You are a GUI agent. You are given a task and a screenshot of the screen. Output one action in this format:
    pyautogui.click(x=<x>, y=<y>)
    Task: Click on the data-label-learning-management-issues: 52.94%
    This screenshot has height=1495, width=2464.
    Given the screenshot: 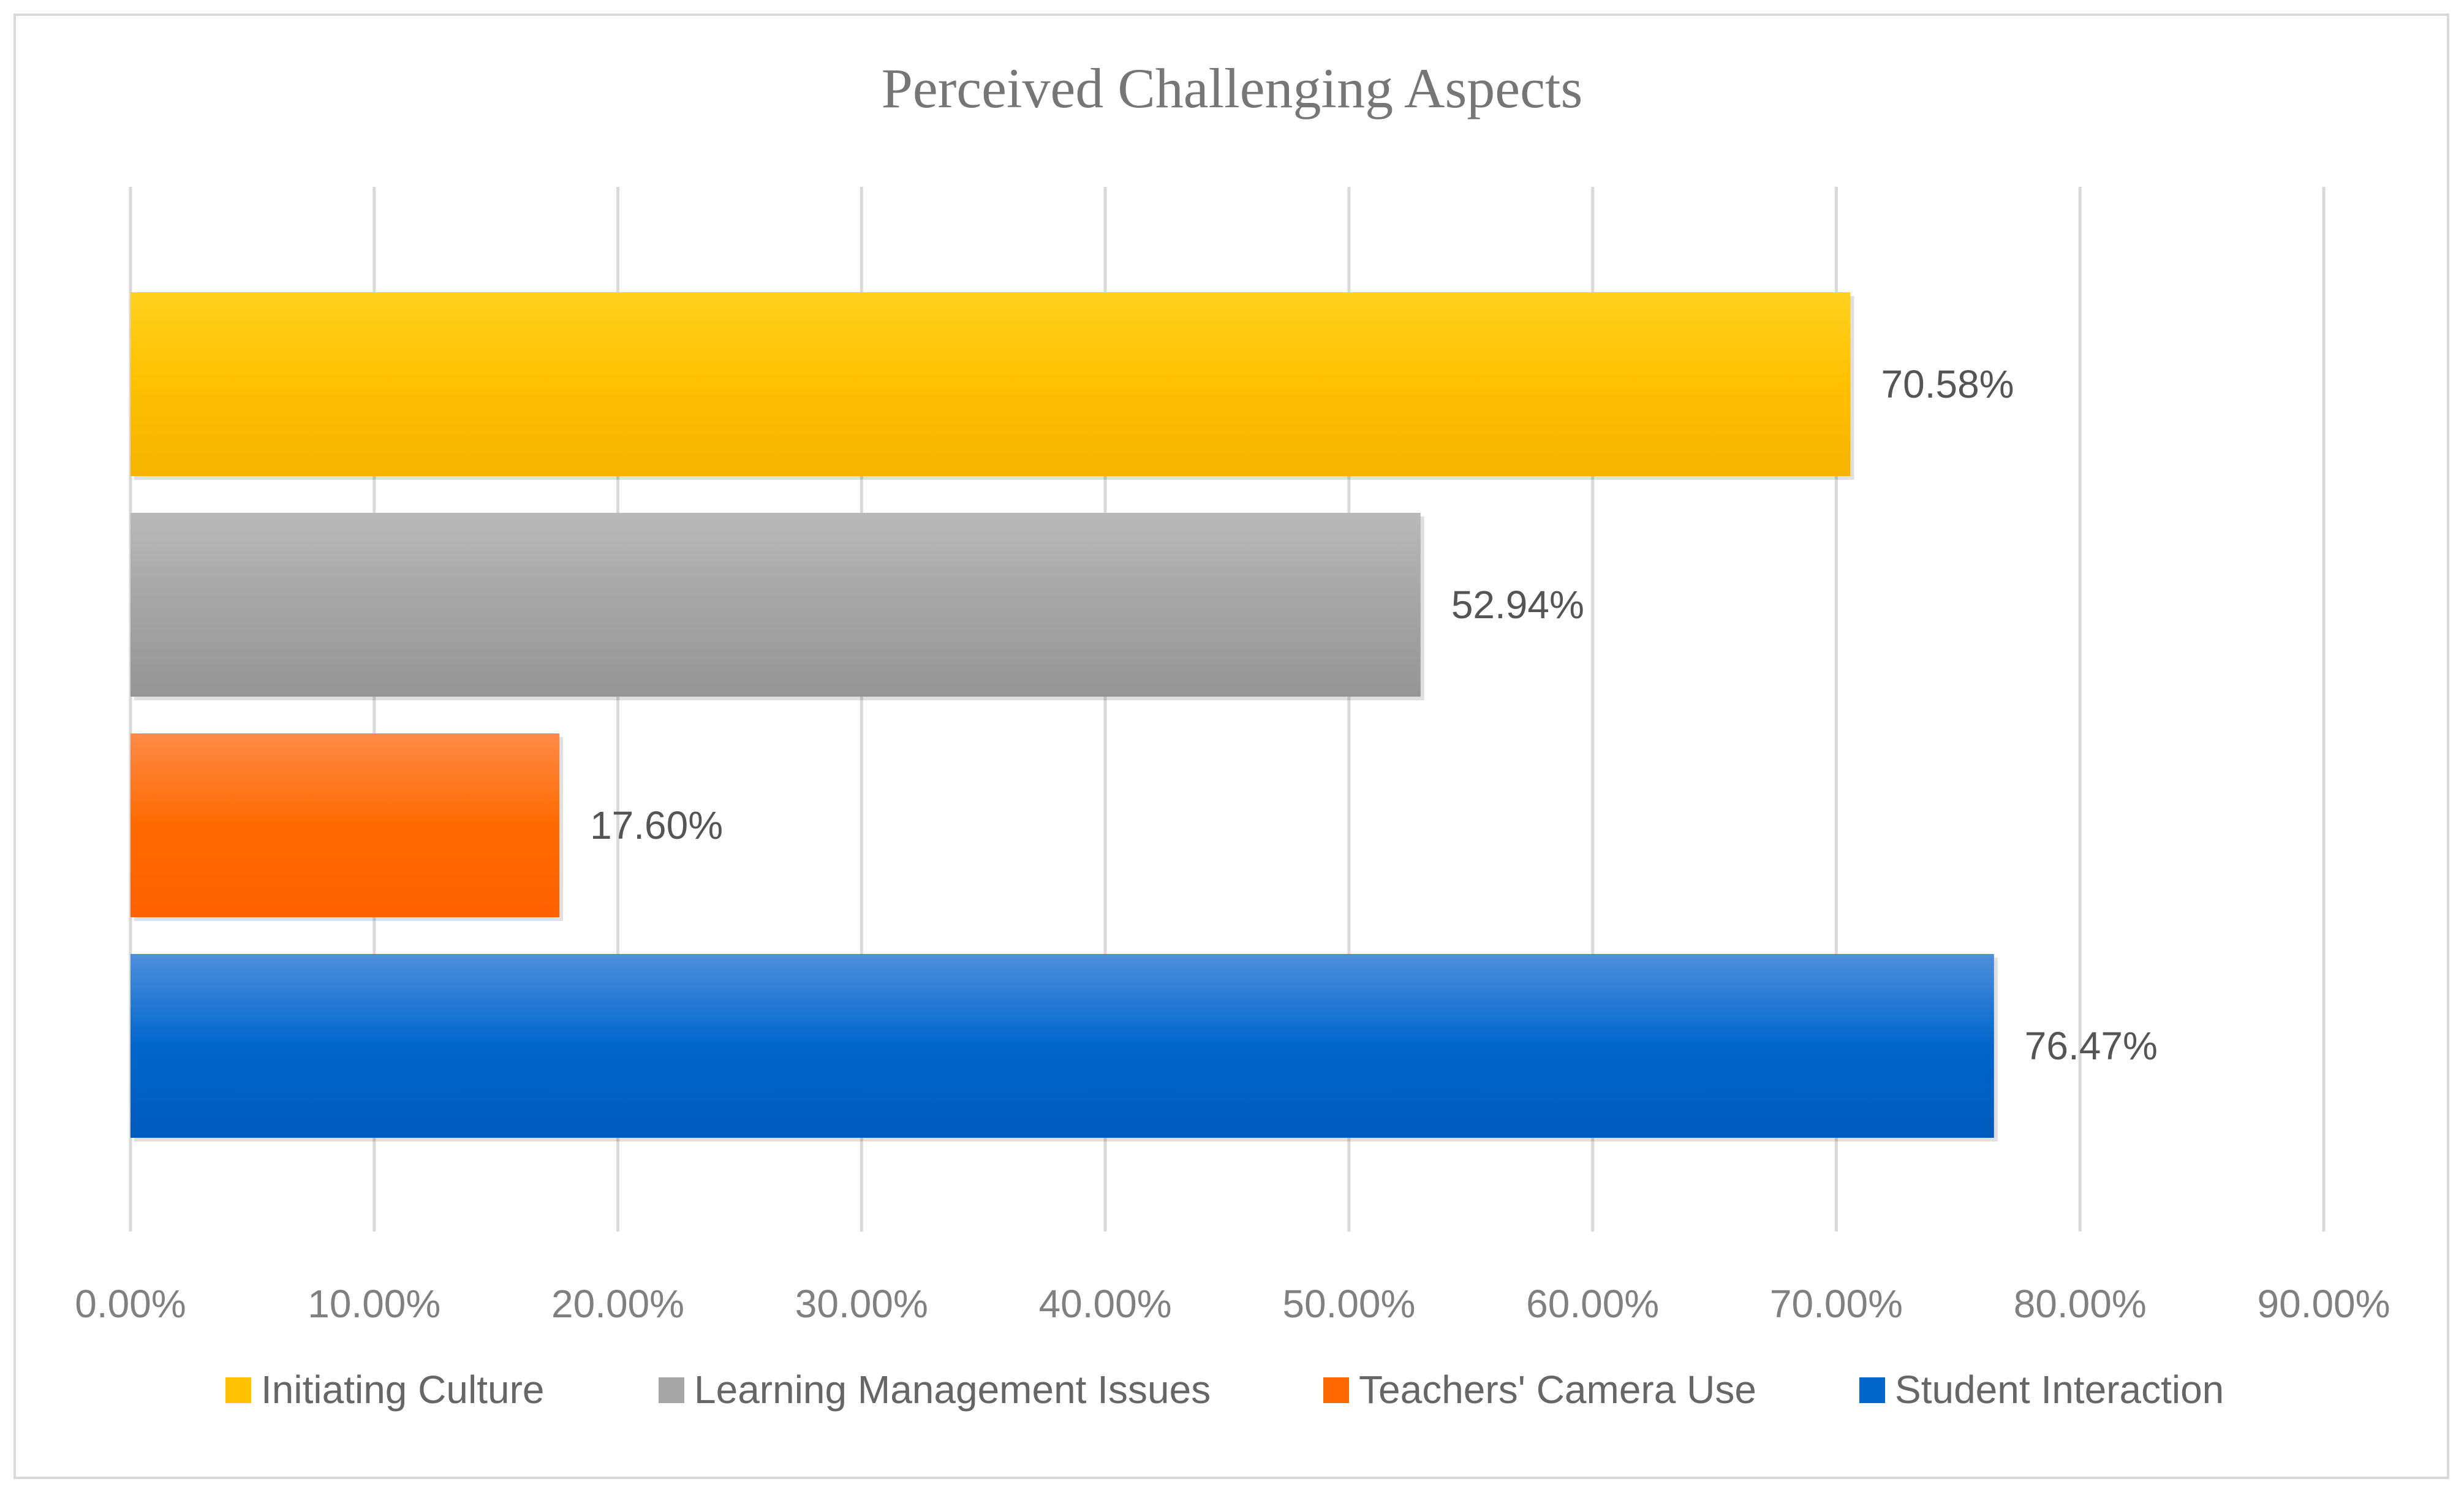 What is the action you would take?
    pyautogui.click(x=1517, y=605)
    